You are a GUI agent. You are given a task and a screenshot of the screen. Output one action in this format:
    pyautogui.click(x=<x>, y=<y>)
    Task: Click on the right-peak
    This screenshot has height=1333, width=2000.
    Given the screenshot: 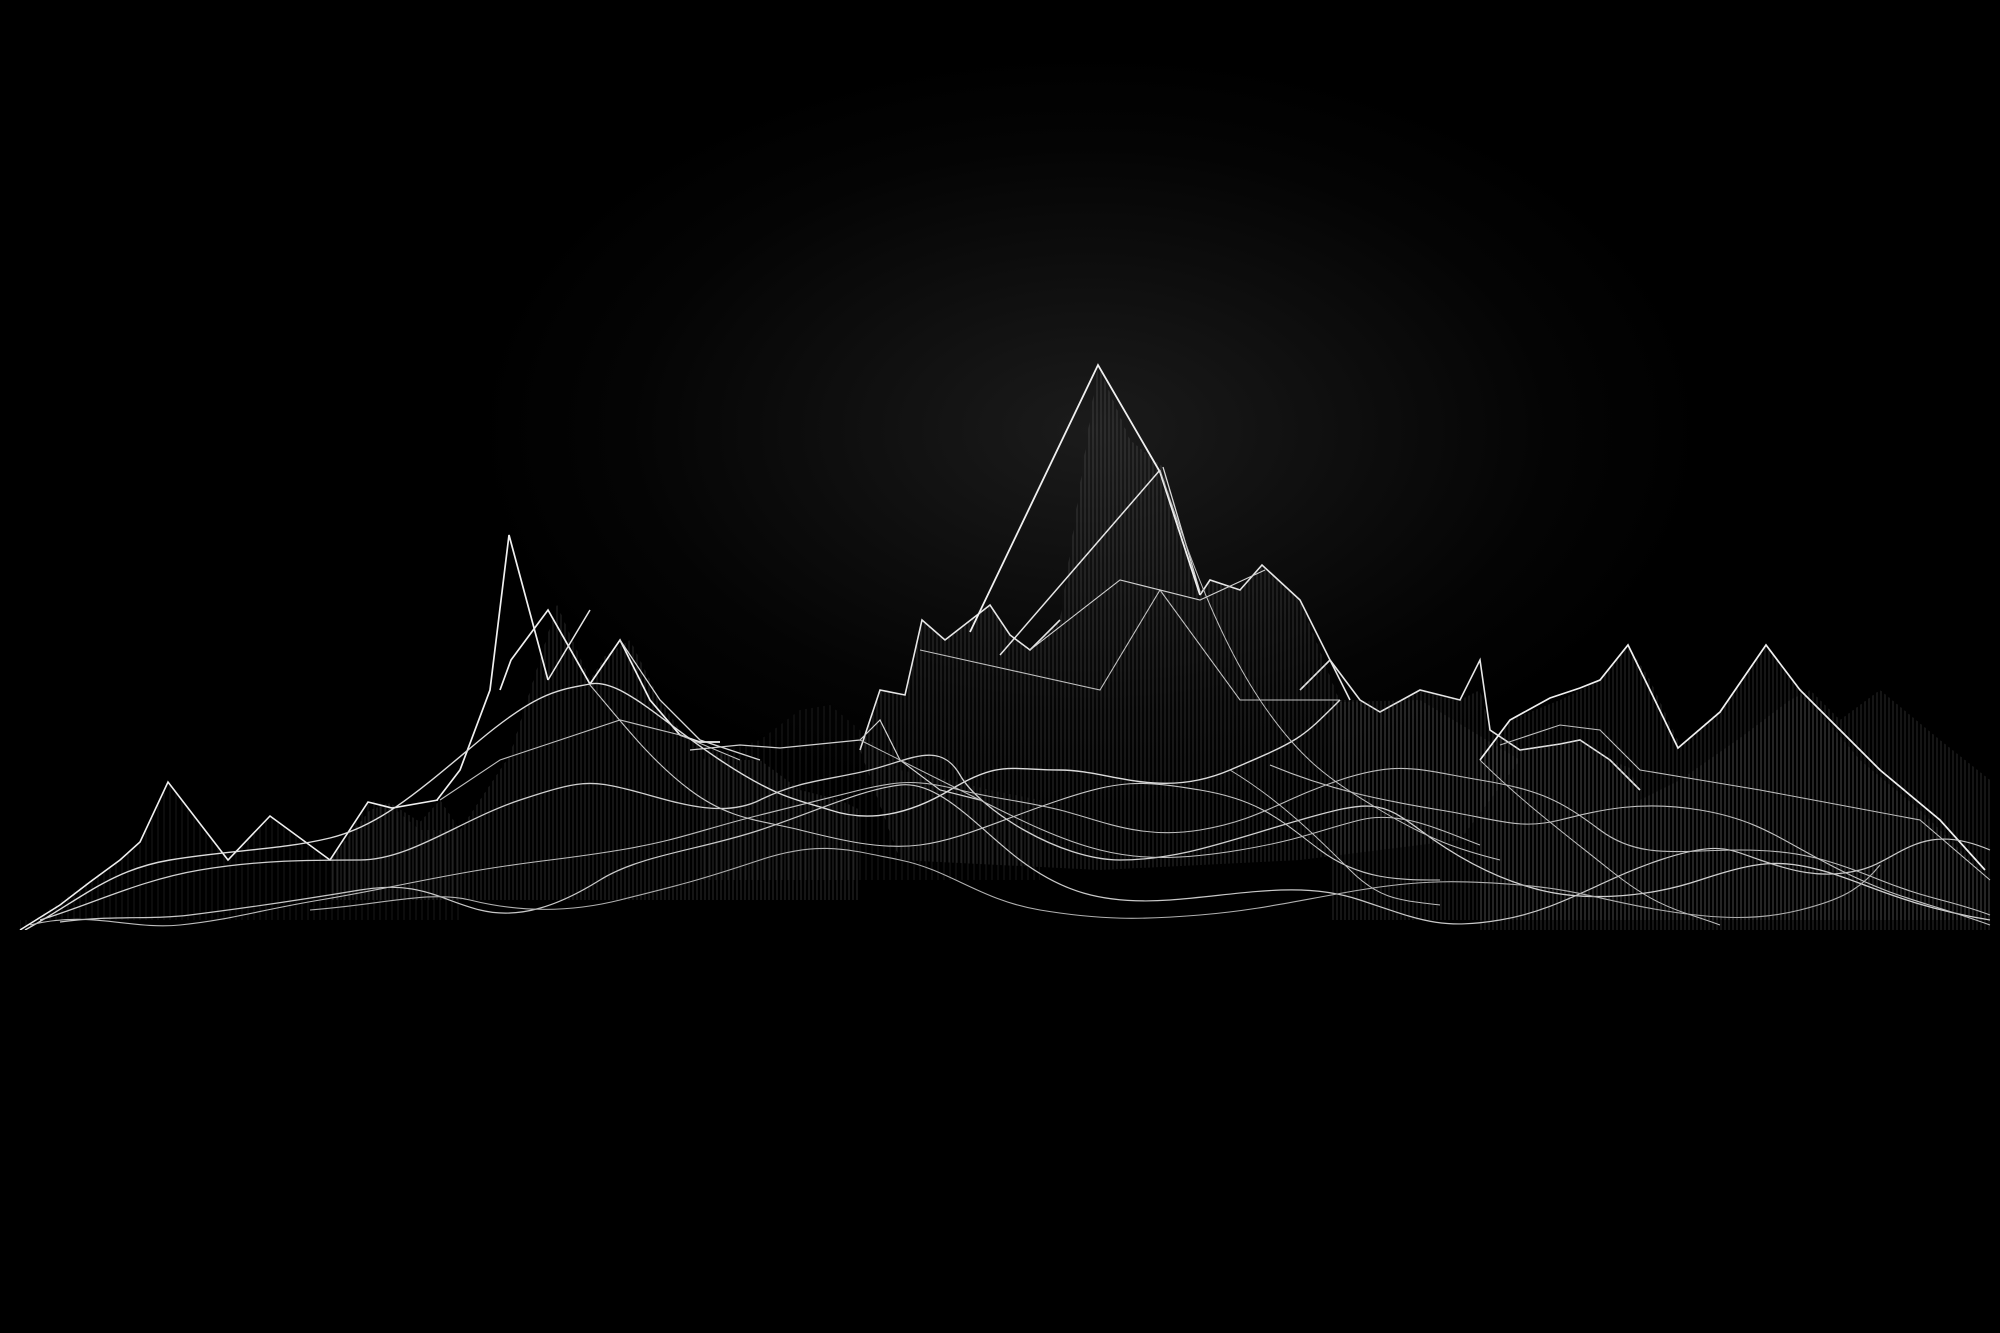 What is the action you would take?
    pyautogui.click(x=1735, y=786)
    